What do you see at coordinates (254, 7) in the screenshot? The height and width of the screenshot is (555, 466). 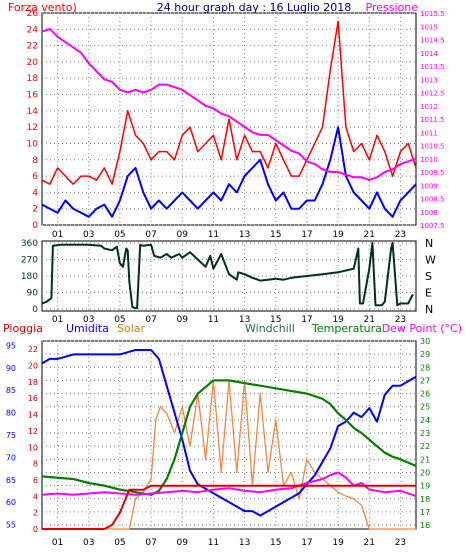 I see `chart-title: 24 hour graph day : 16 Luglio 2018` at bounding box center [254, 7].